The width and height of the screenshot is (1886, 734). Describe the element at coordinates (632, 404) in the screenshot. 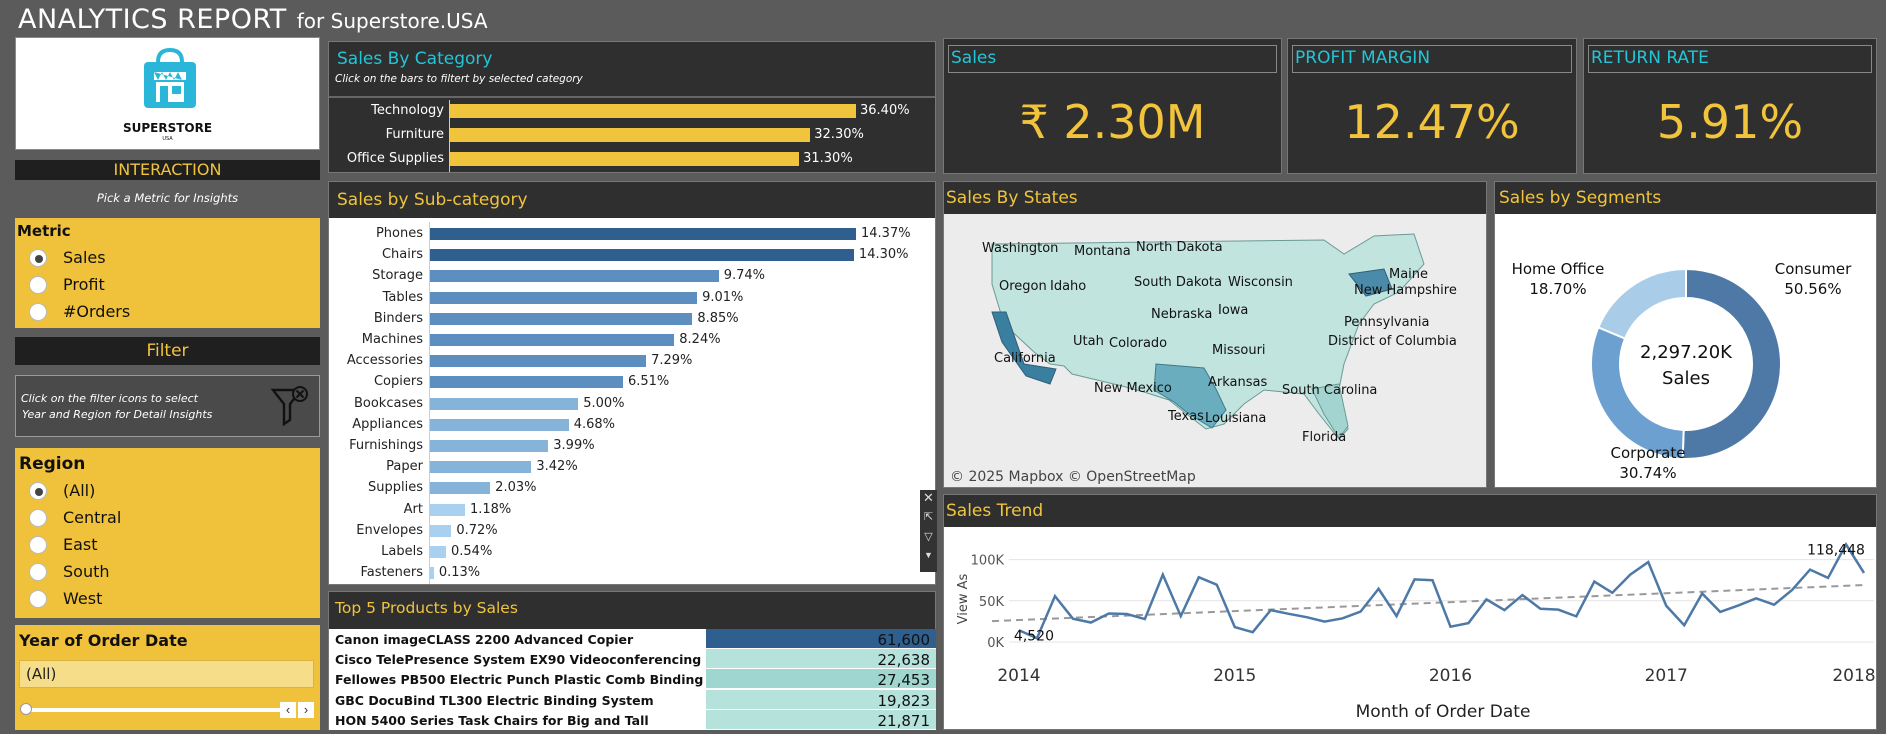

I see `subcategory-row: Bookcases 5.00%` at that location.